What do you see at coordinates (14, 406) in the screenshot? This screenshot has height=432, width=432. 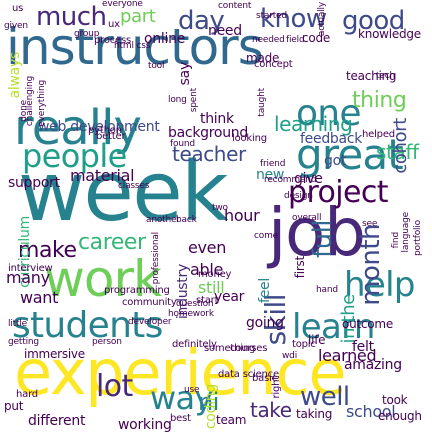 I see `word-put: put` at bounding box center [14, 406].